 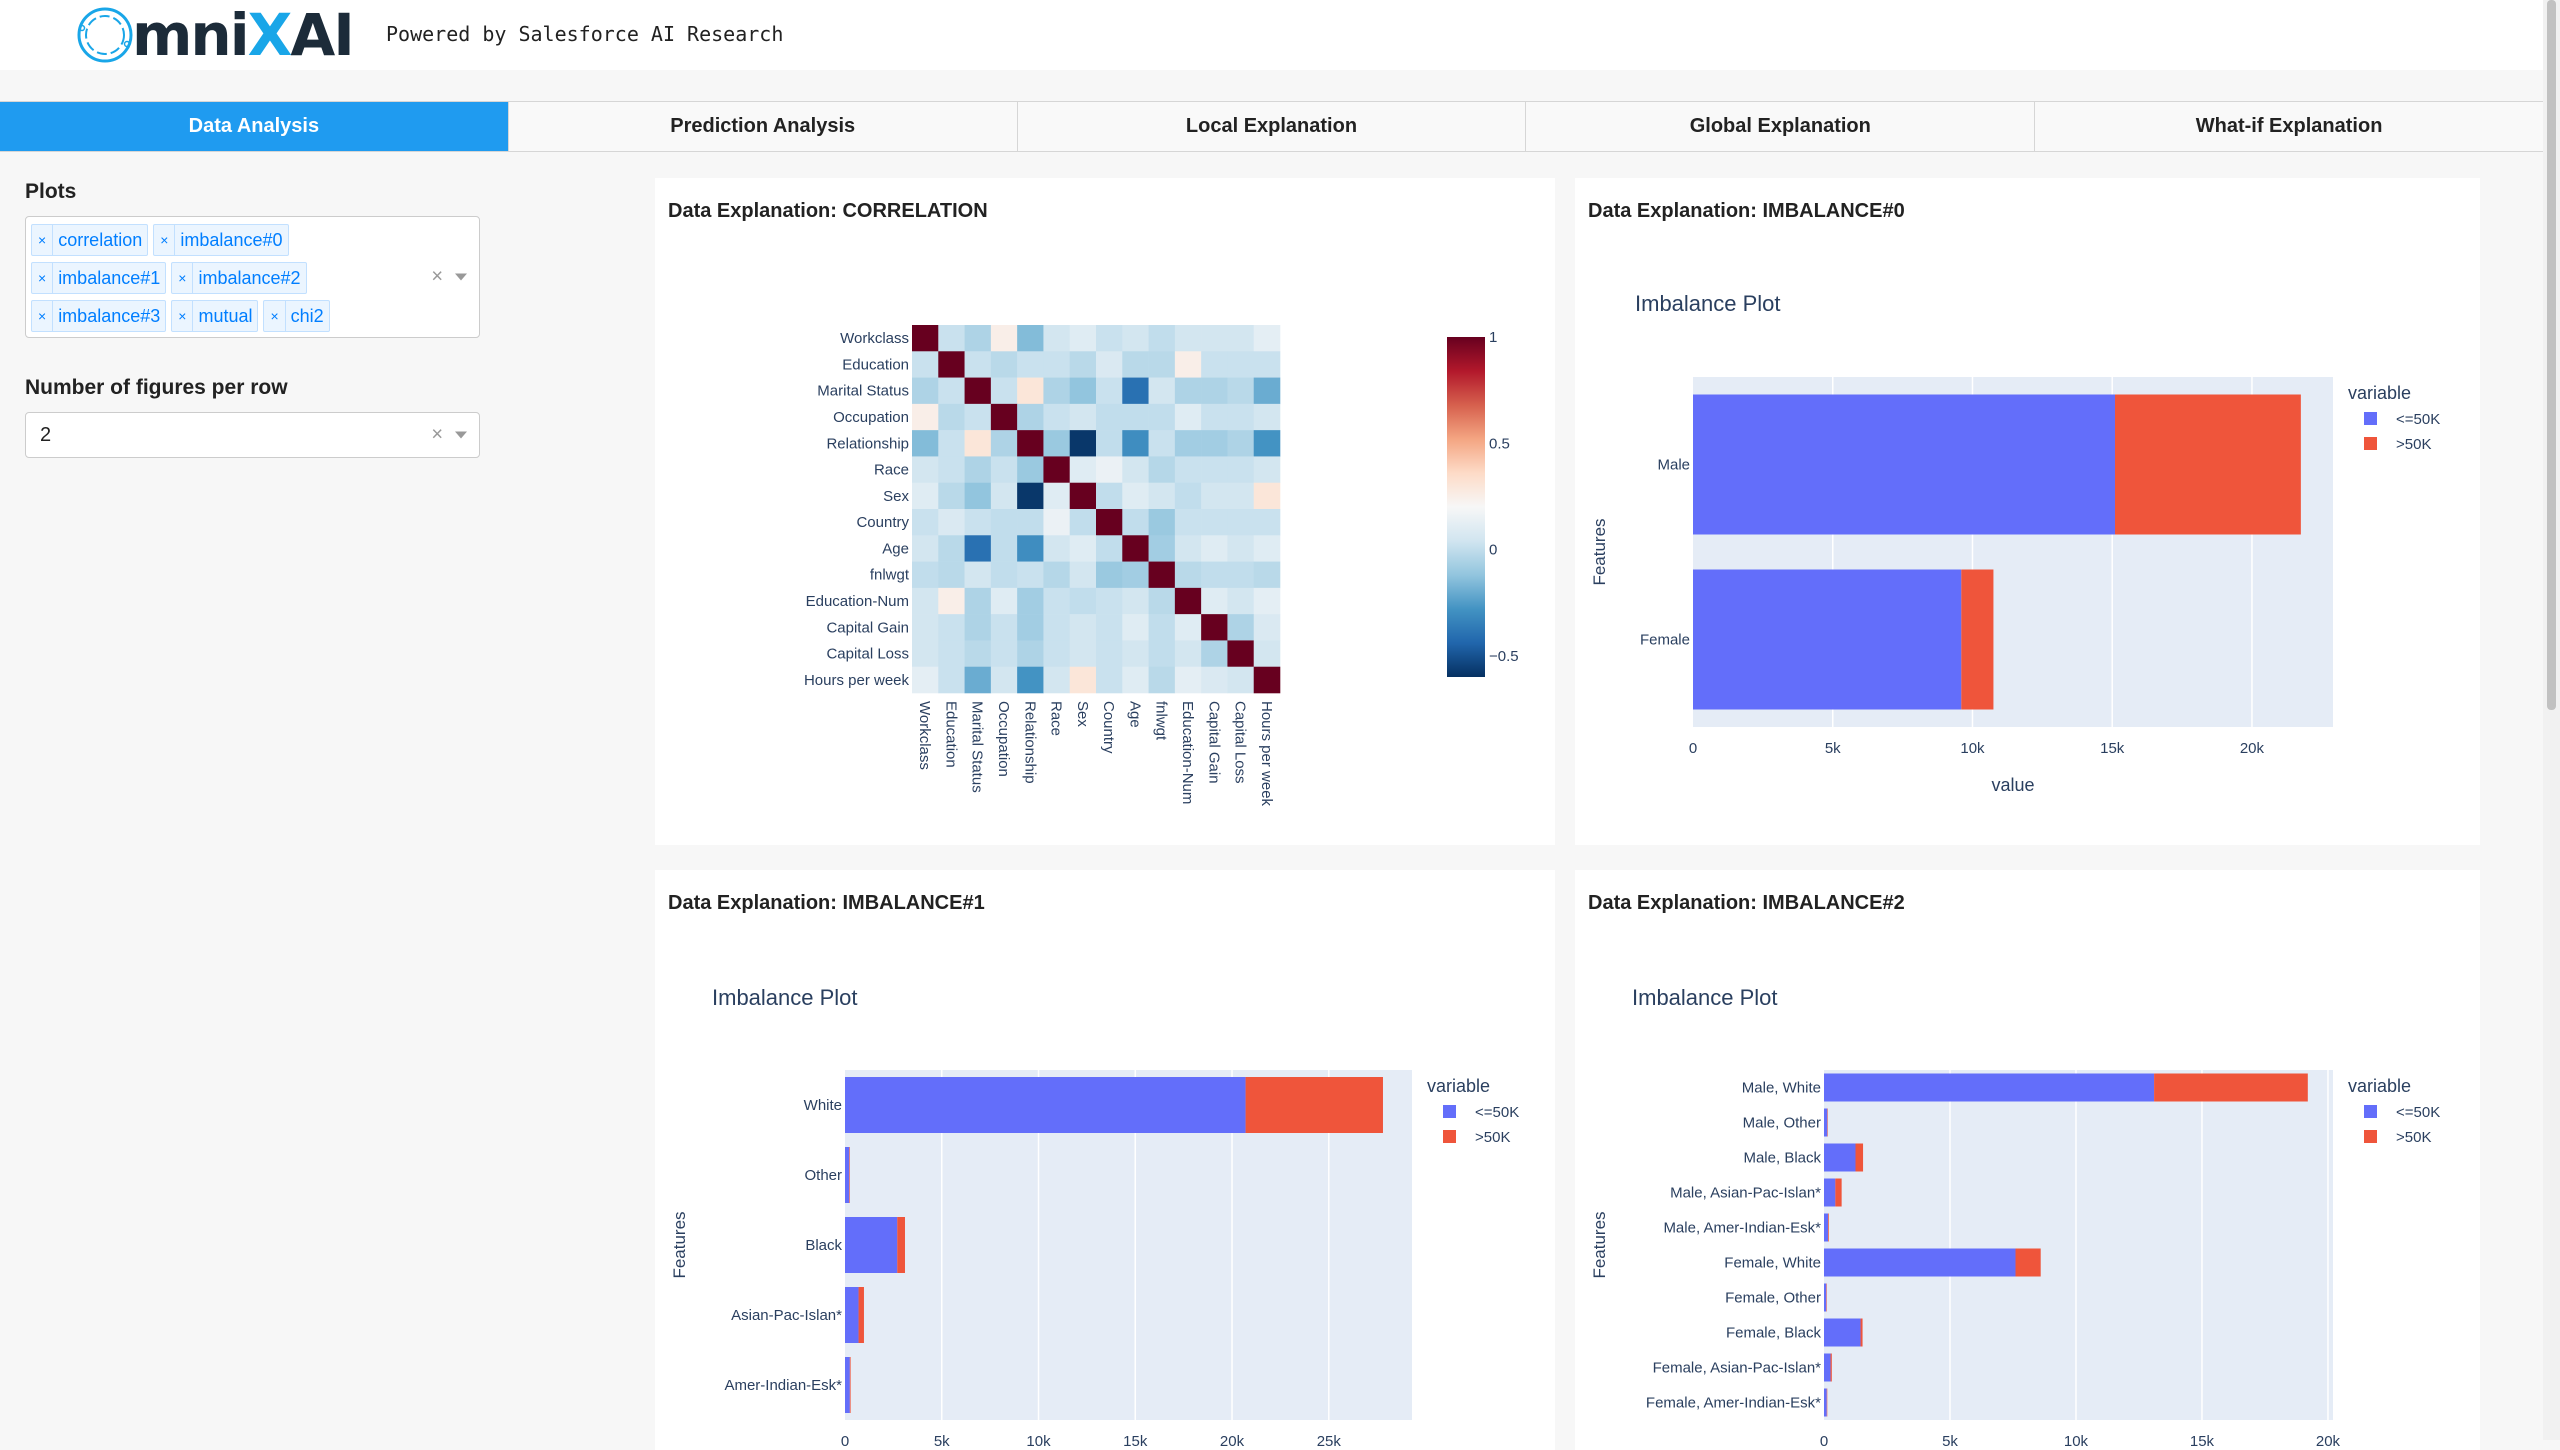 What do you see at coordinates (867, 443) in the screenshot?
I see `y-tick-label: Relationship` at bounding box center [867, 443].